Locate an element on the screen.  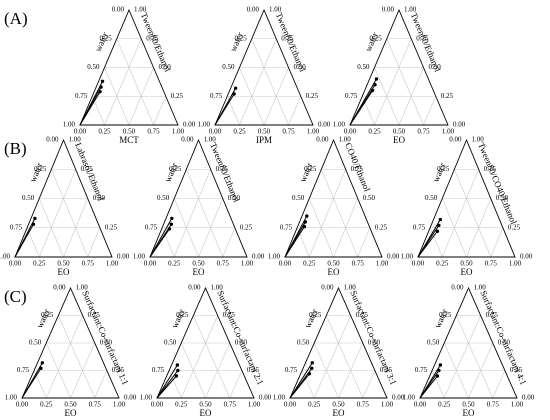
right-axis-label: Labrasol/Ethanol is located at coordinates (89, 172).